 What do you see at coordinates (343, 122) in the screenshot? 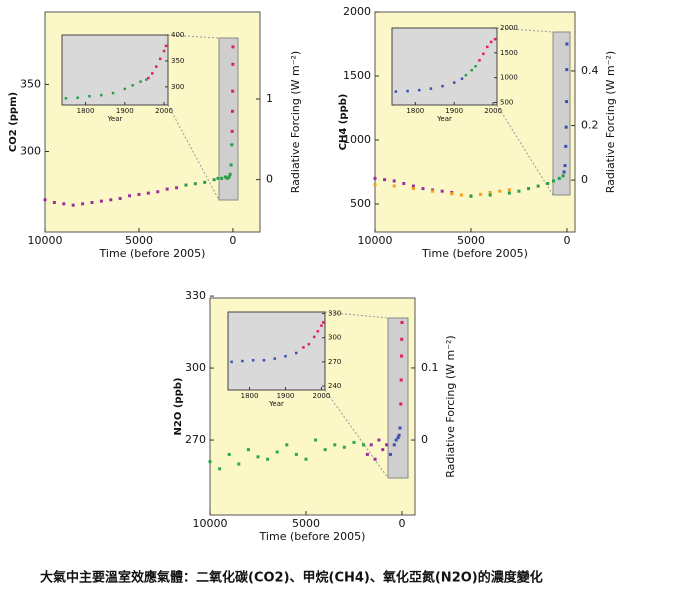
I see `y-axis-label: CH4 (ppb)` at bounding box center [343, 122].